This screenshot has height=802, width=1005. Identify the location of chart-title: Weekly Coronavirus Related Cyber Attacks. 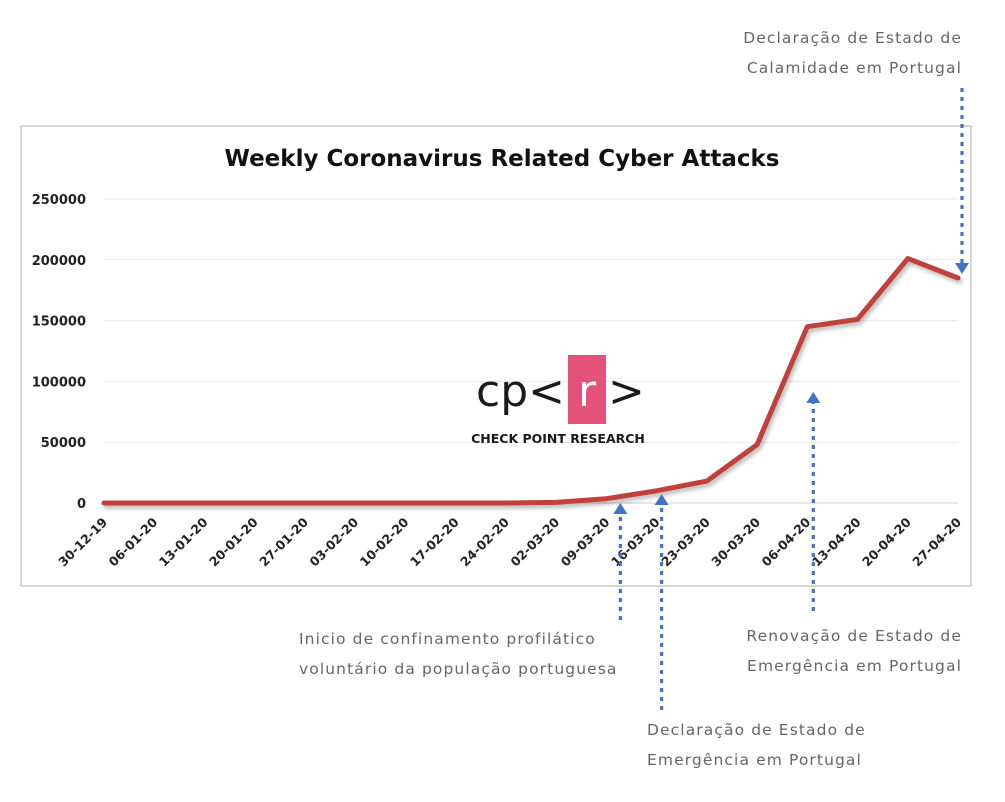
(502, 159).